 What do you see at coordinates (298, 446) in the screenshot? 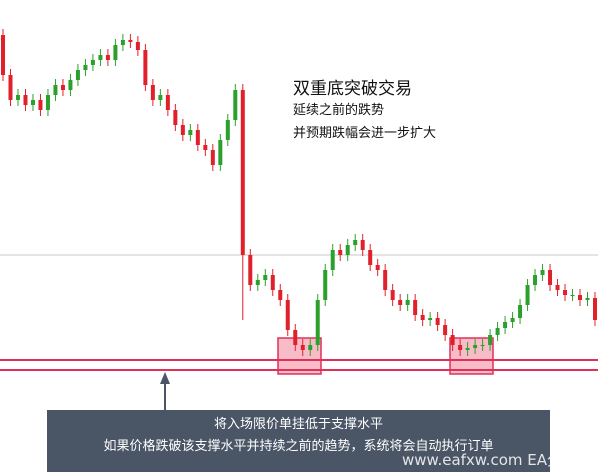
I see `note-line: 如果价格跌破该支撑水平并持续之前的趋势，系统将会自动执行订单` at bounding box center [298, 446].